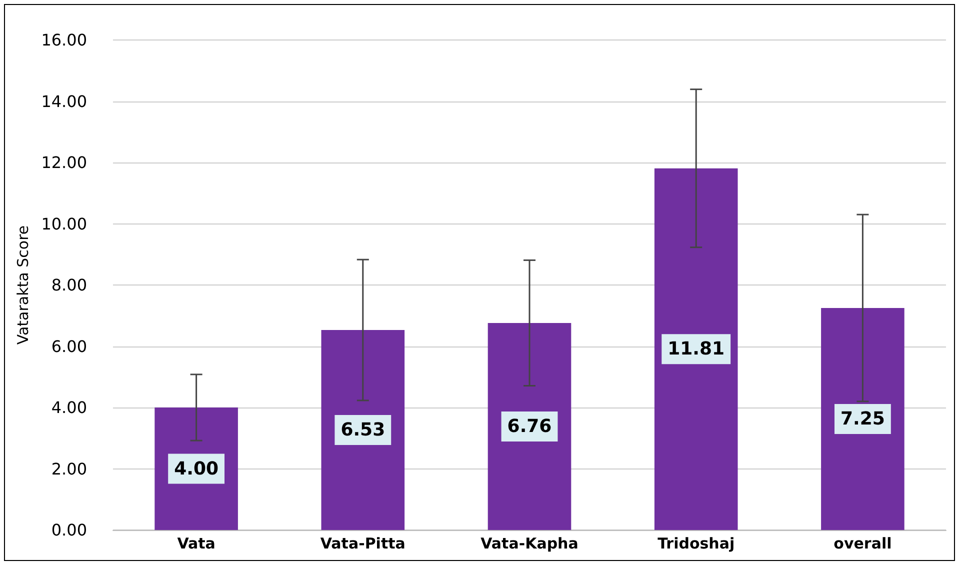  I want to click on y-tick-label: 2.00, so click(69, 468).